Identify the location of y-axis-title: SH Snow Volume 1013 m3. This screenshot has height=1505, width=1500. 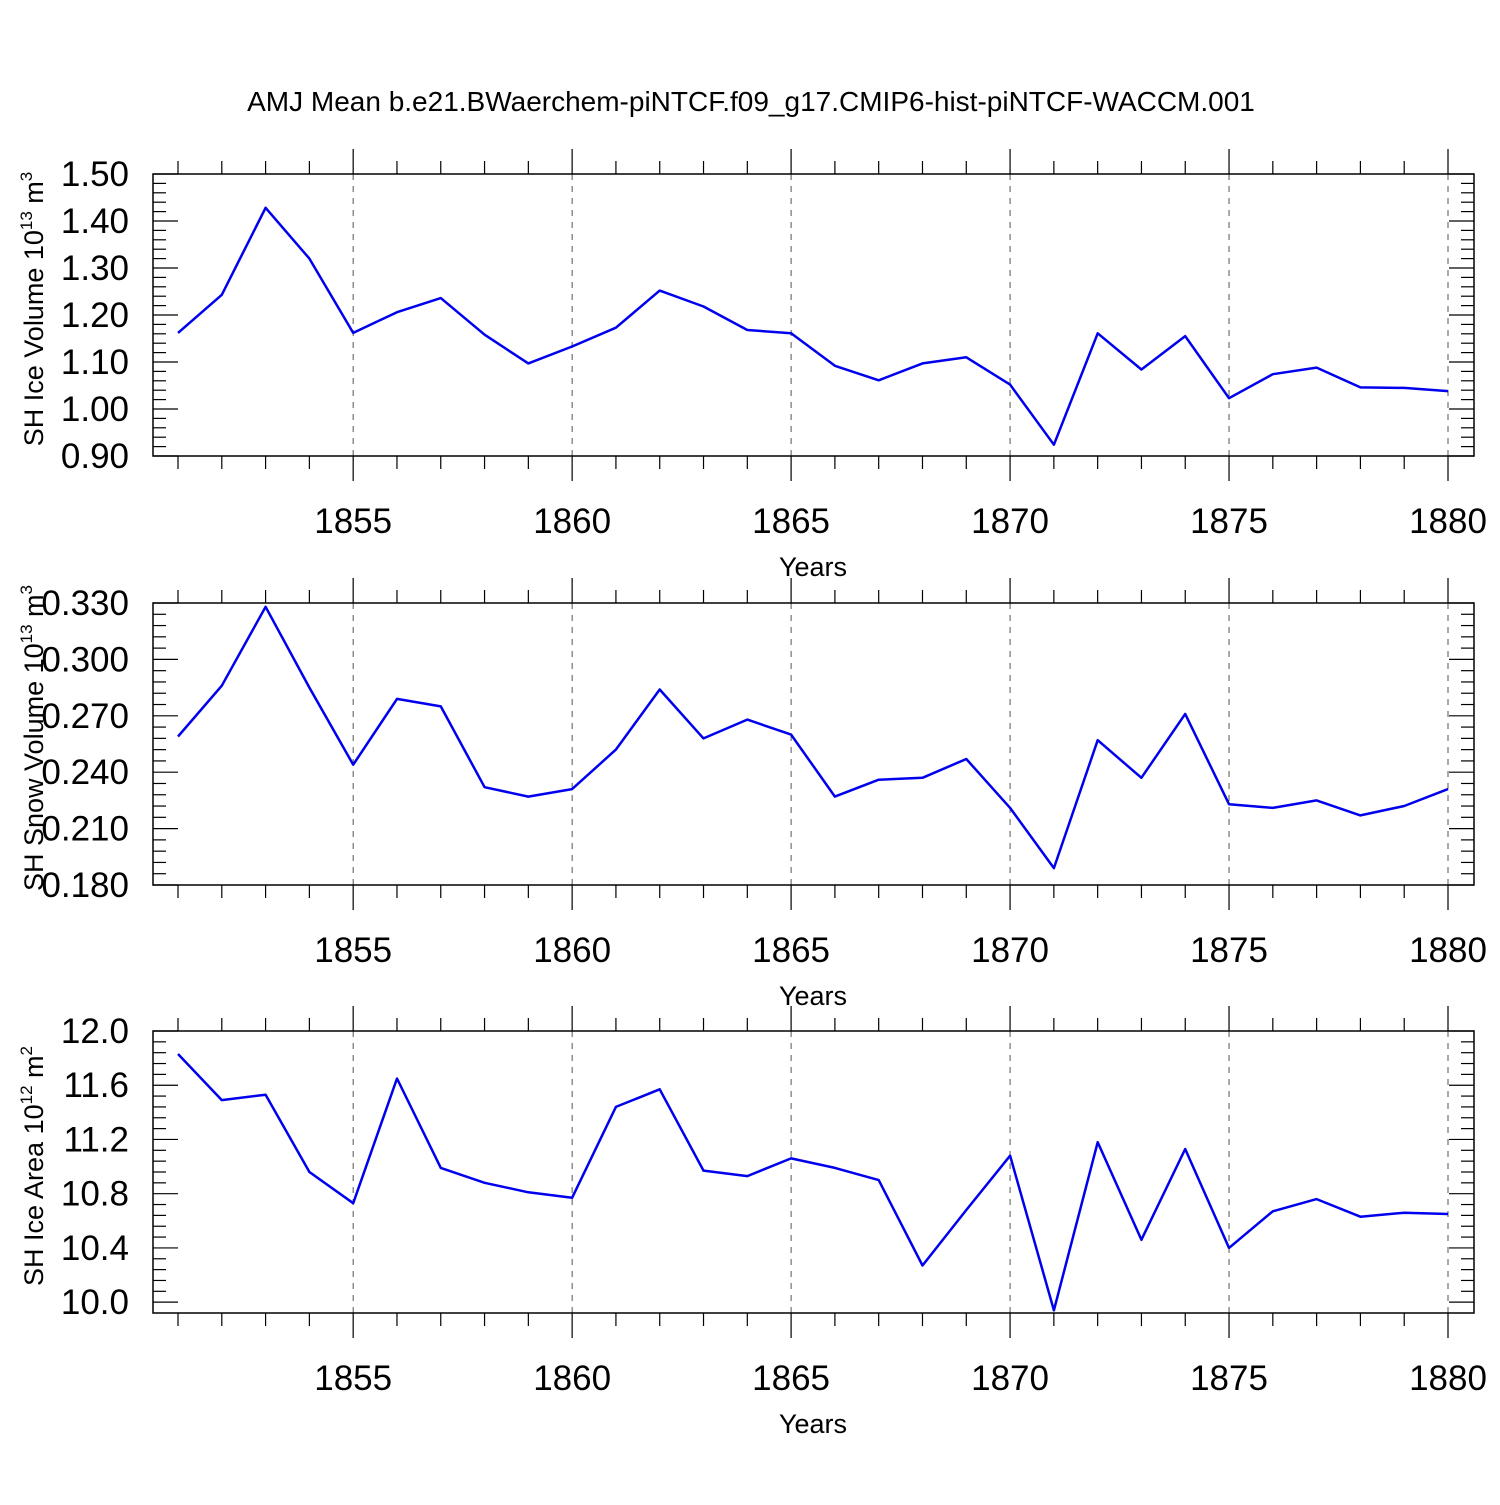
(33, 738).